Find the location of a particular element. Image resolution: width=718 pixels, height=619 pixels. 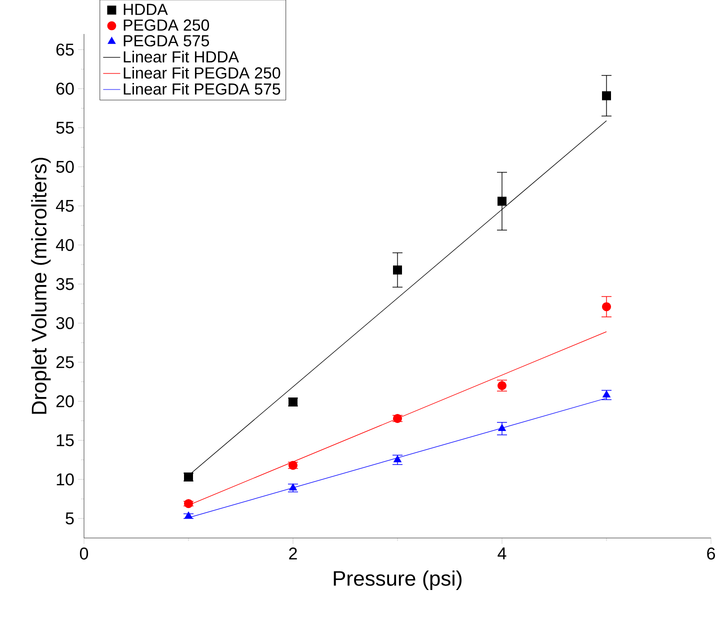

y-tick-label: 30 is located at coordinates (65, 323).